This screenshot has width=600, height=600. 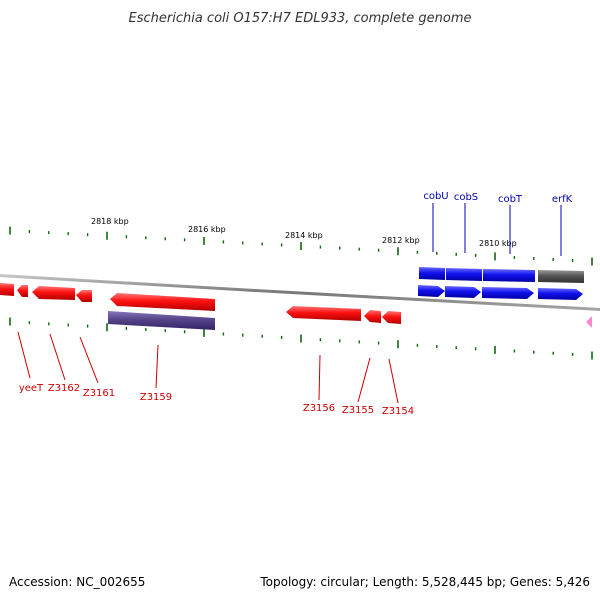 I want to click on scale-label: 2818 kbp, so click(x=110, y=221).